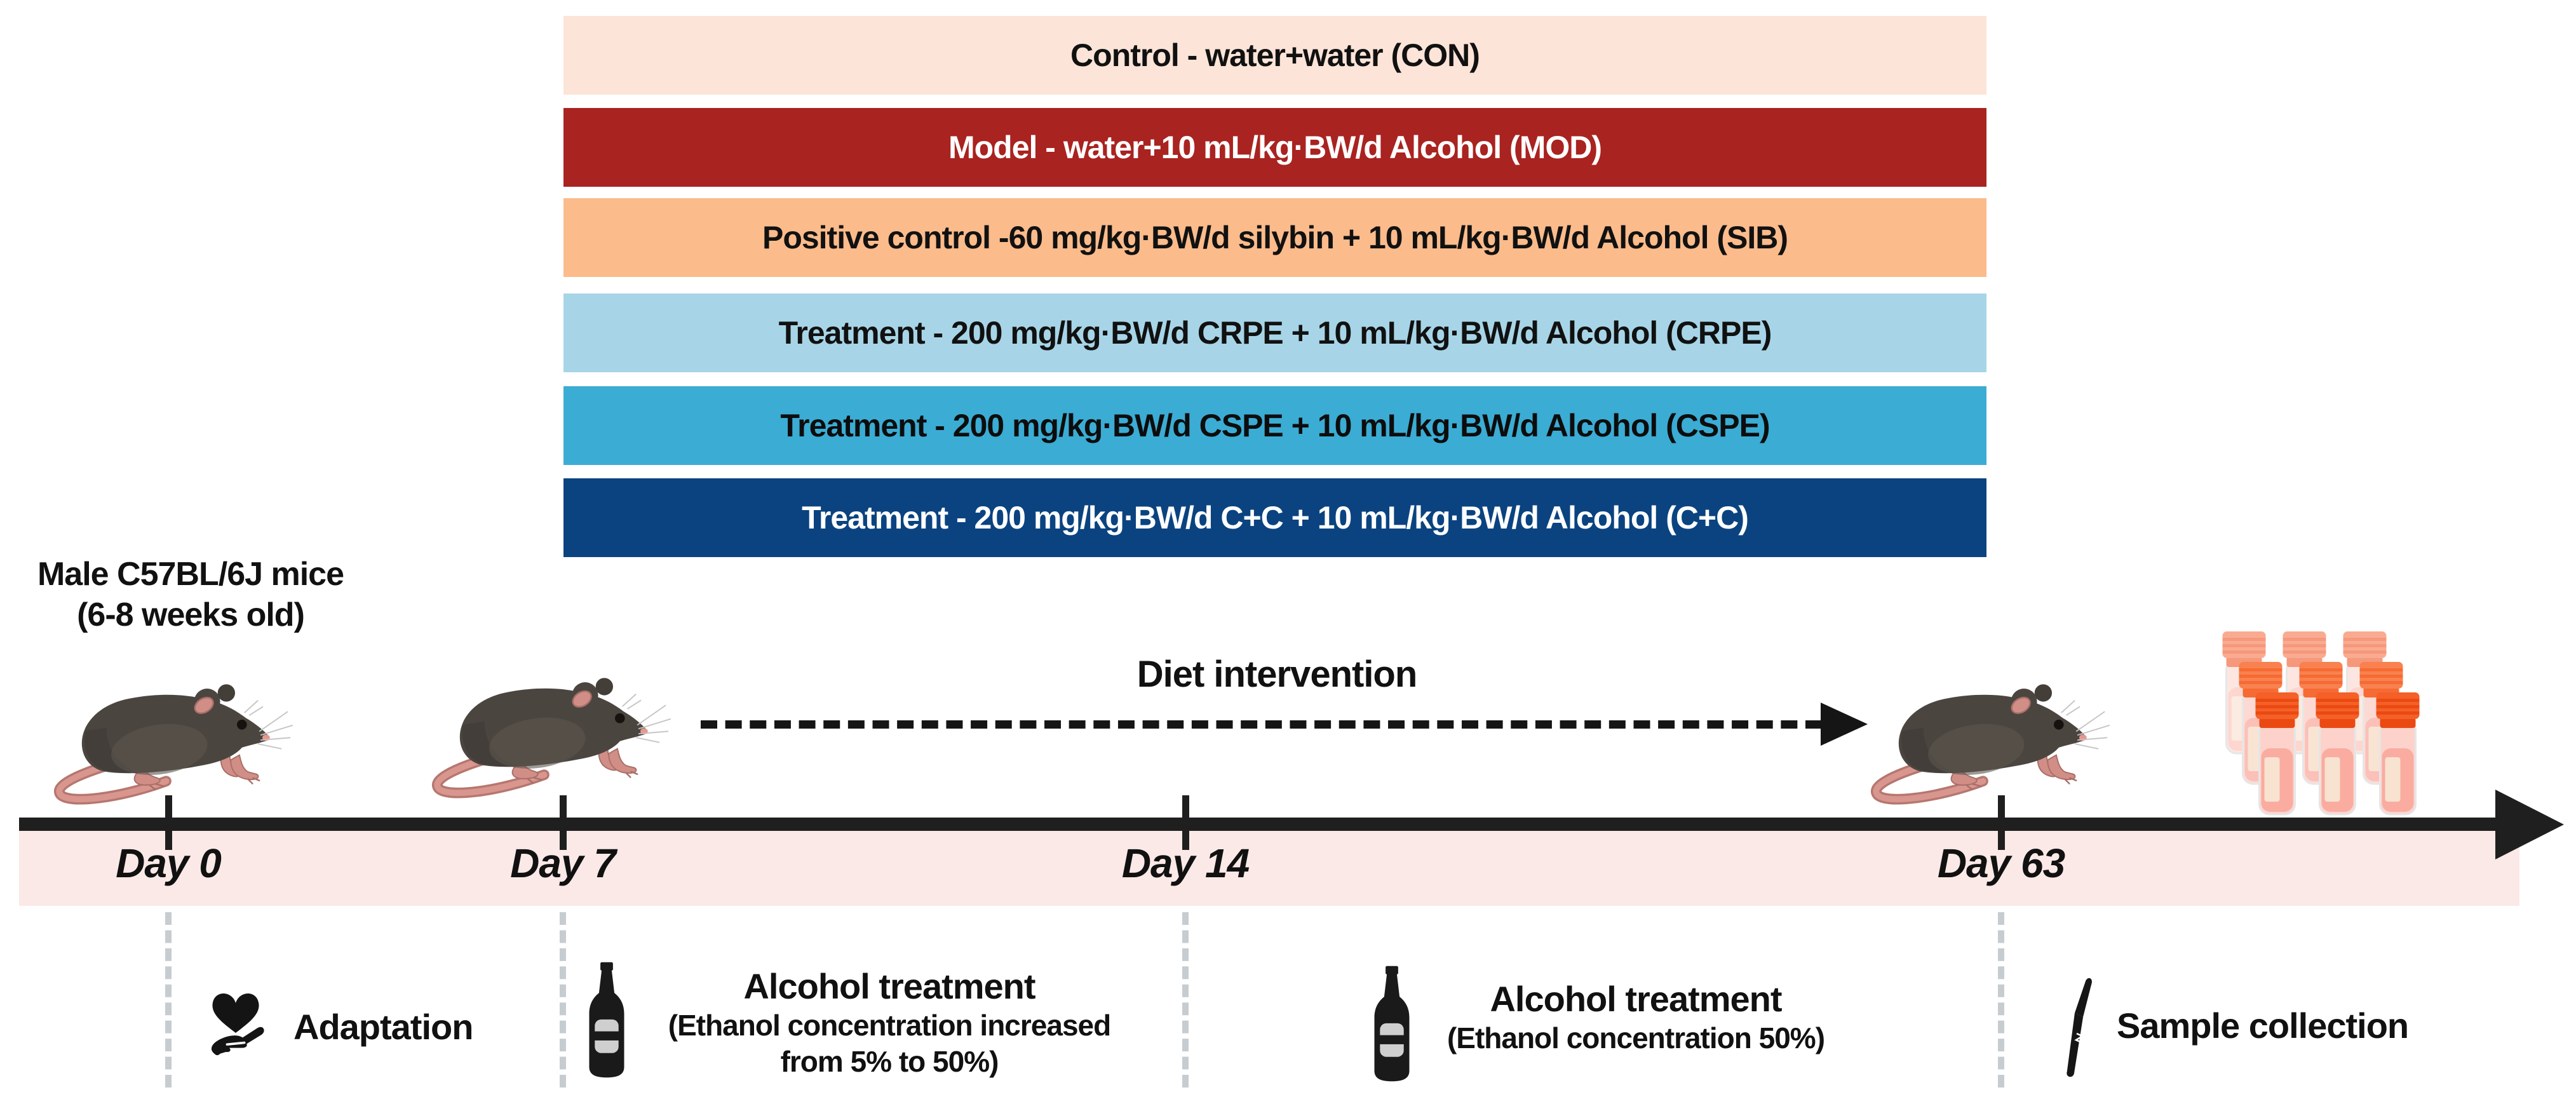  What do you see at coordinates (191, 594) in the screenshot?
I see `subject-description: Male C57BL/6J mice (6-8 weeks old)` at bounding box center [191, 594].